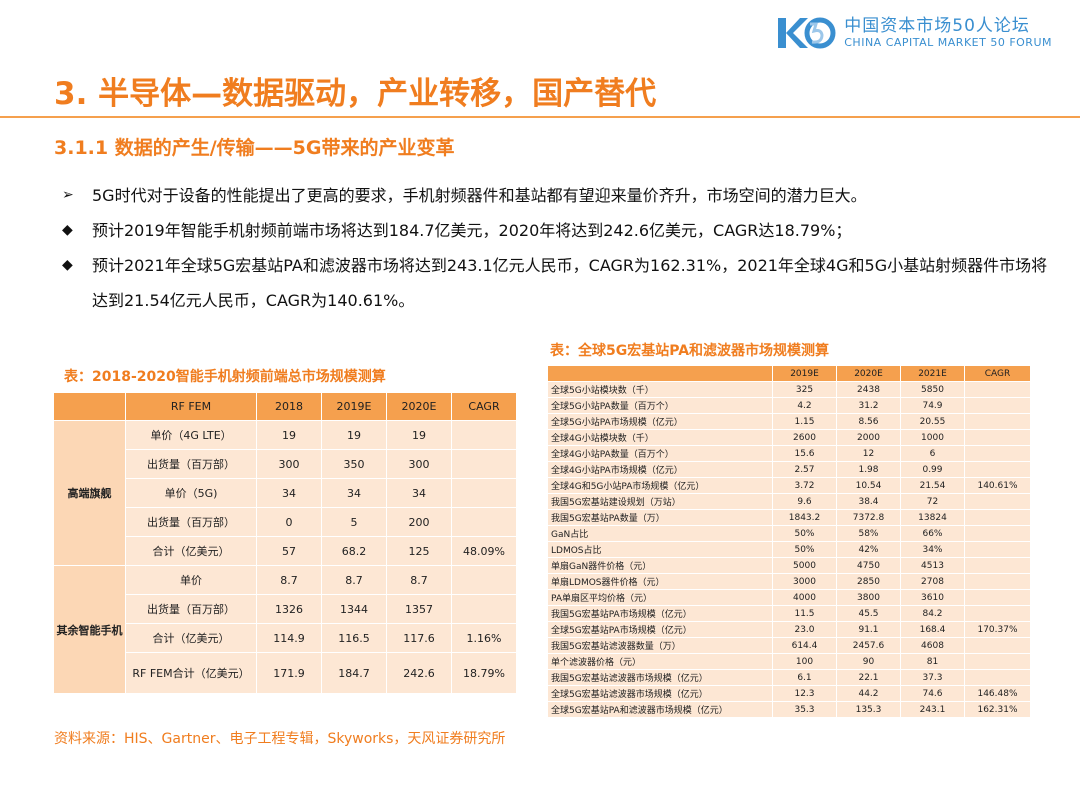 The height and width of the screenshot is (810, 1080). What do you see at coordinates (868, 469) in the screenshot?
I see `table-cell: 1.98` at bounding box center [868, 469].